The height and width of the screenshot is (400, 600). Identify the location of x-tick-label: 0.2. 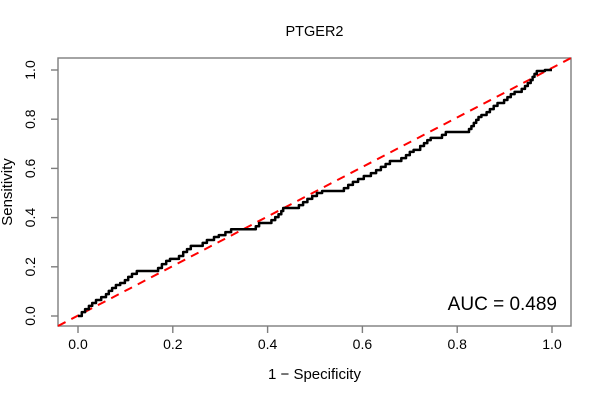
(173, 344).